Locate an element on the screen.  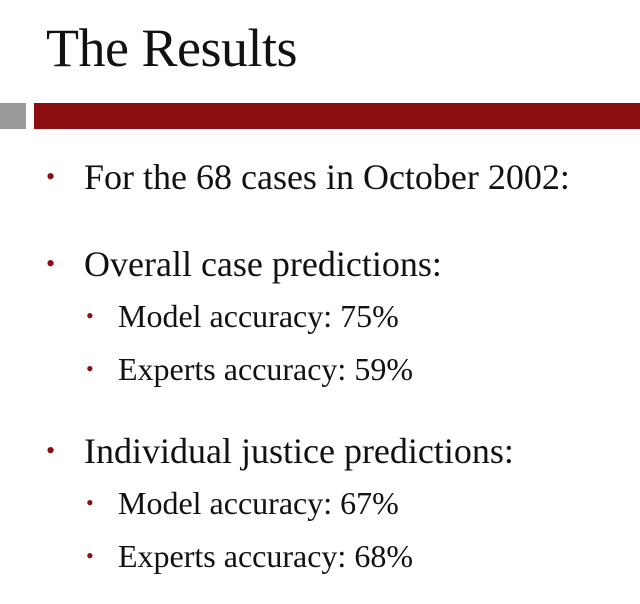
bullet-text: For the 68 cases in October 2002: is located at coordinates (327, 177).